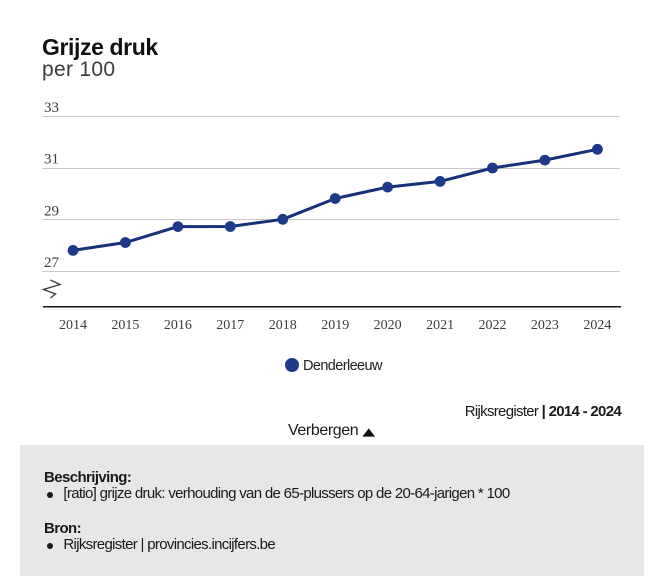 The image size is (658, 585). I want to click on svg-text: 33, so click(51, 108).